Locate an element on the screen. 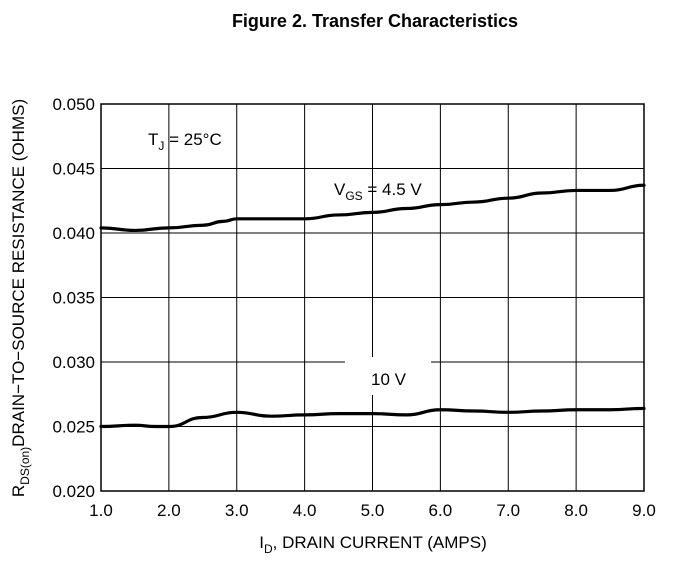 Image resolution: width=678 pixels, height=561 pixels. y-tick-label: 0.035 is located at coordinates (73, 298).